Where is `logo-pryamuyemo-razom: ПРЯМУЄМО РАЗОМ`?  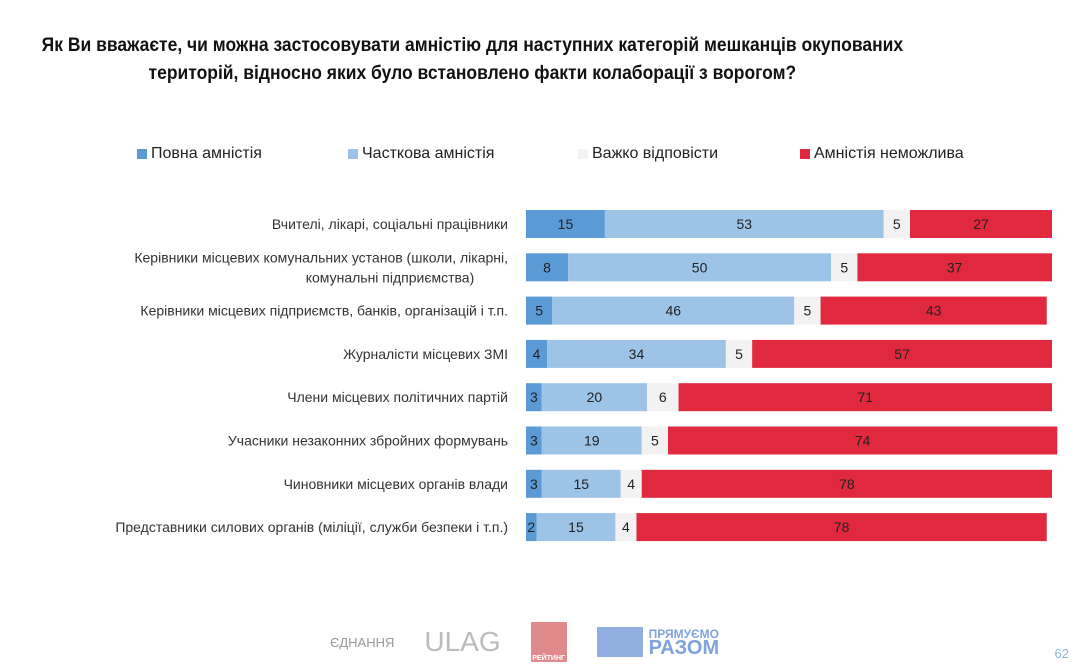 logo-pryamuyemo-razom: ПРЯМУЄМО РАЗОМ is located at coordinates (657, 642).